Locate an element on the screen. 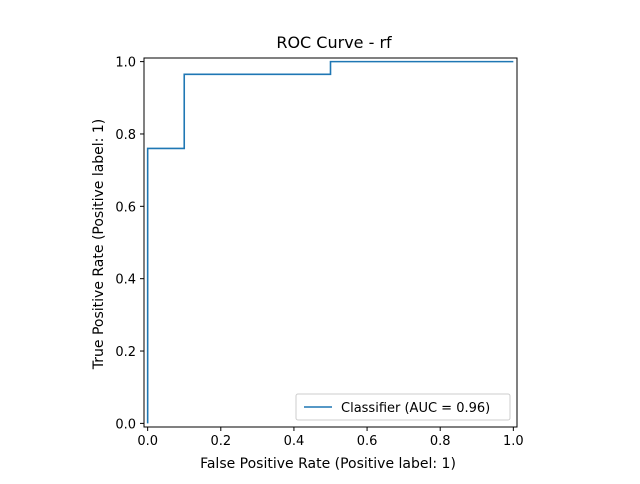 Image resolution: width=640 pixels, height=484 pixels. x-axis-ticks: 0.0 0.2 0.4 0.6 0.8 1.0 is located at coordinates (330, 438).